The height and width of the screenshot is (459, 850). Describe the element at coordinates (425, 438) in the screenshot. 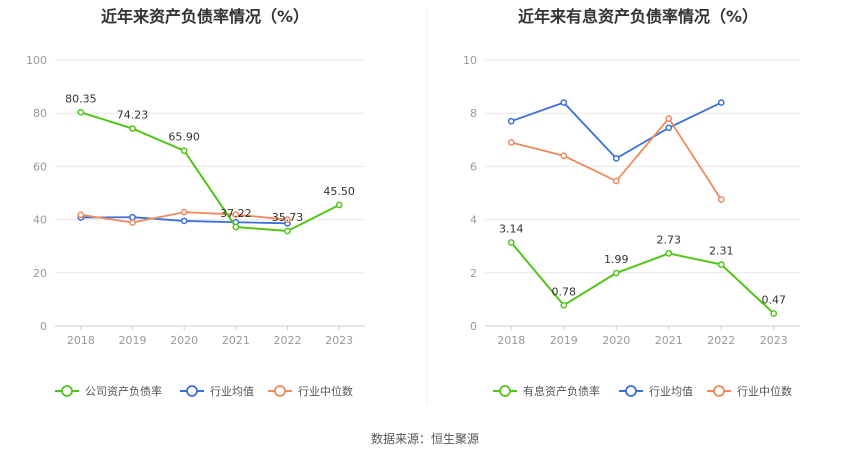

I see `data-source: 数据来源：恒生聚源` at that location.